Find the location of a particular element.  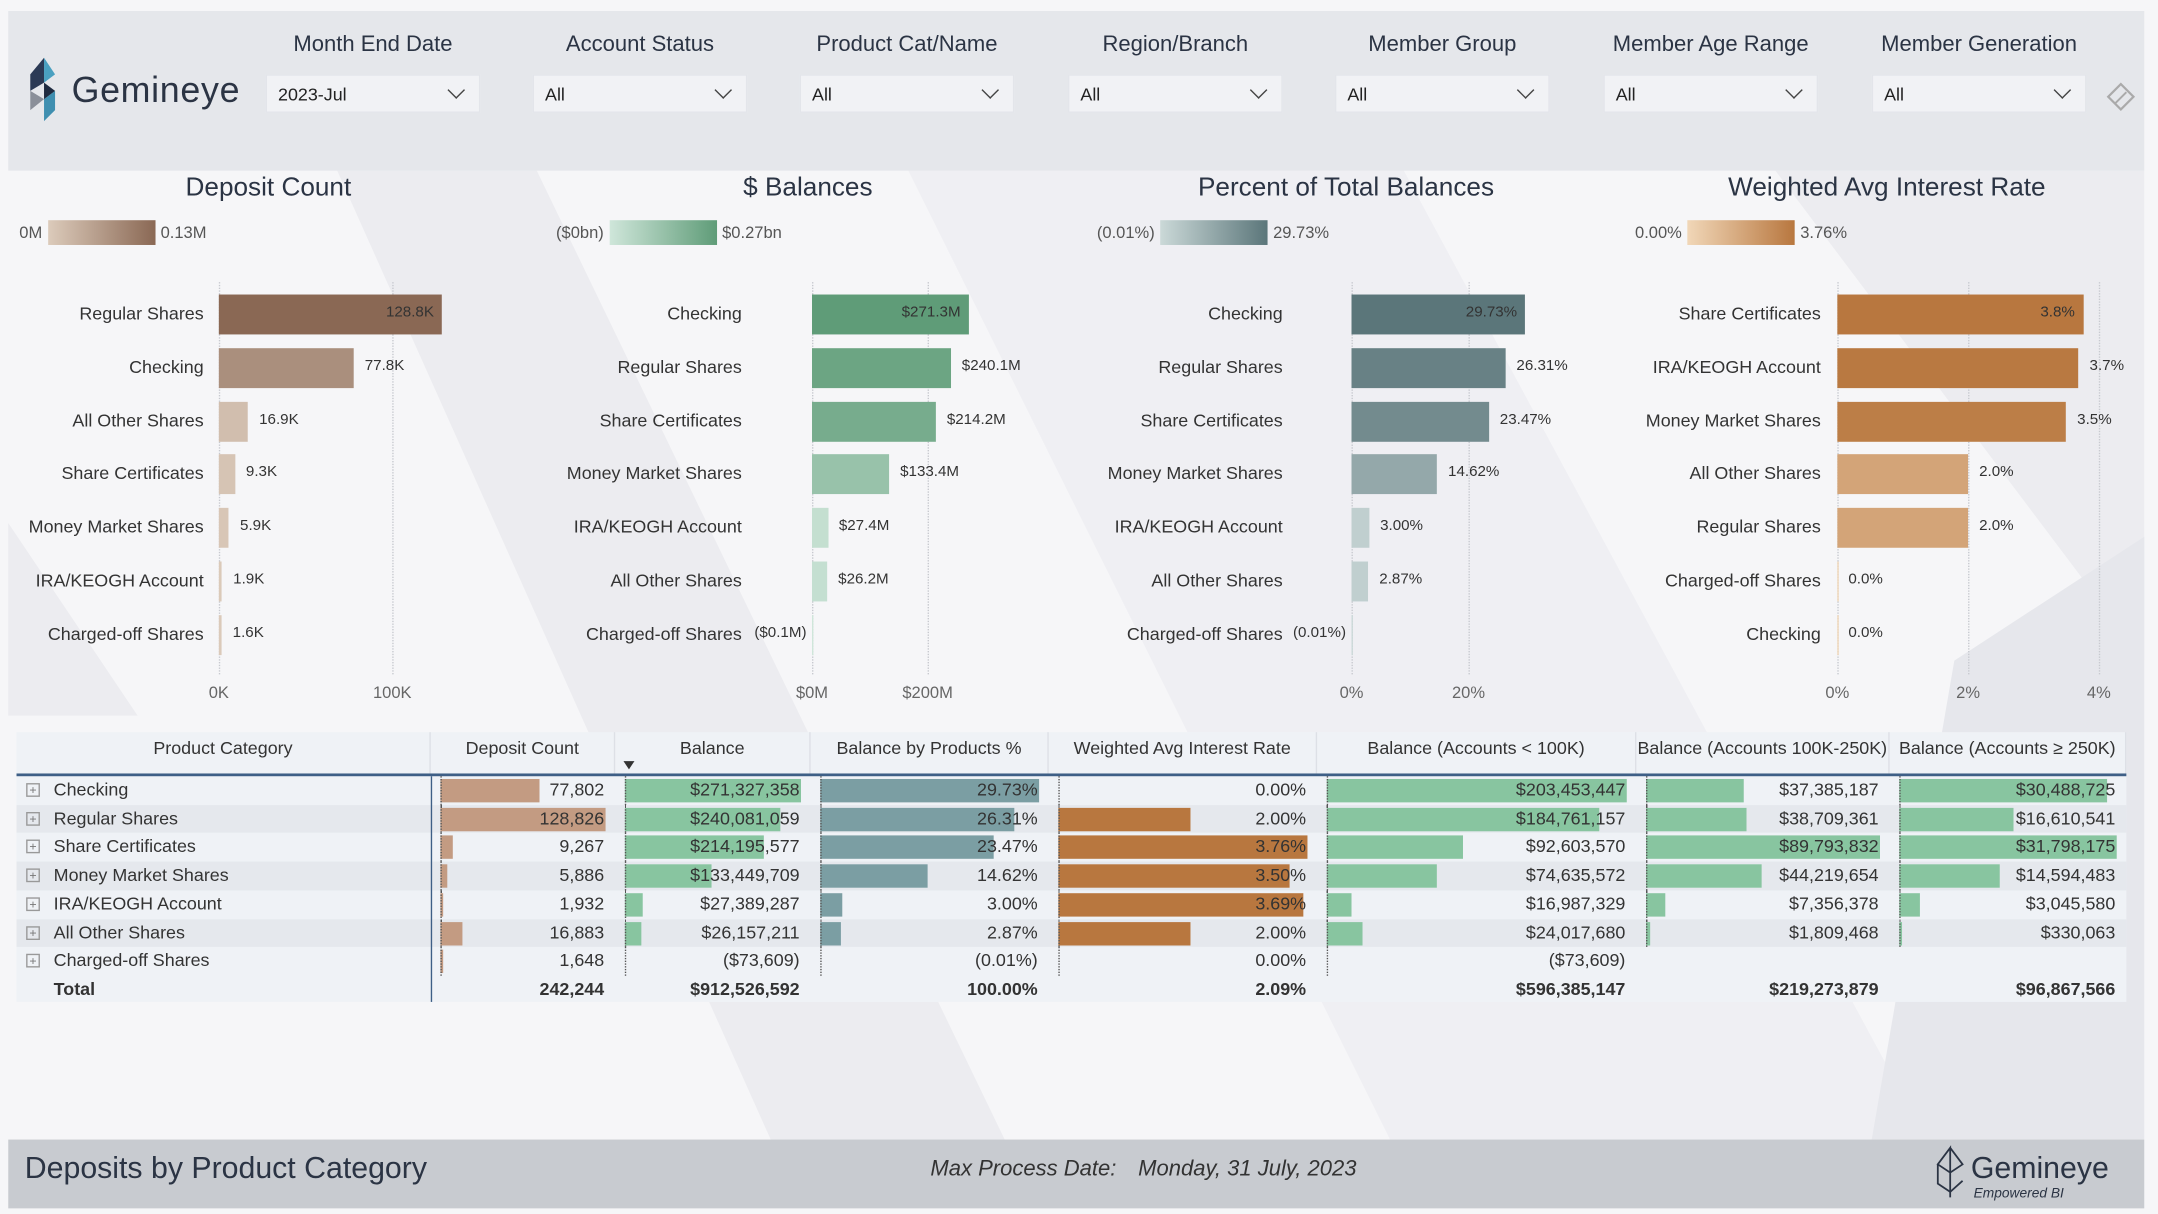

category-label: Money Market Shares is located at coordinates (1195, 473).